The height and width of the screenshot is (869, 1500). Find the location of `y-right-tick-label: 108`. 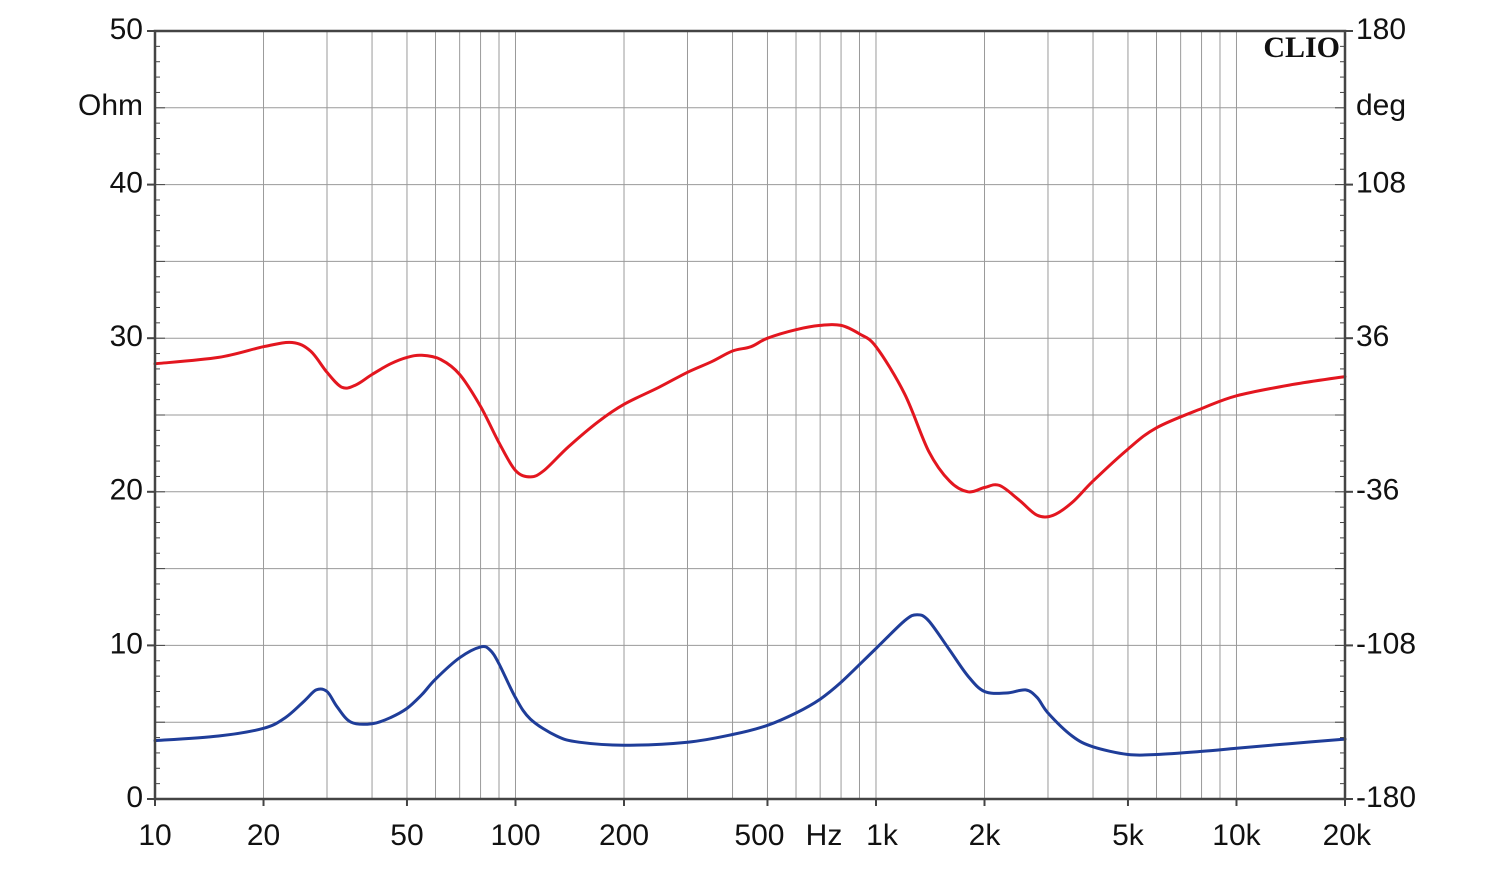

y-right-tick-label: 108 is located at coordinates (1381, 183).